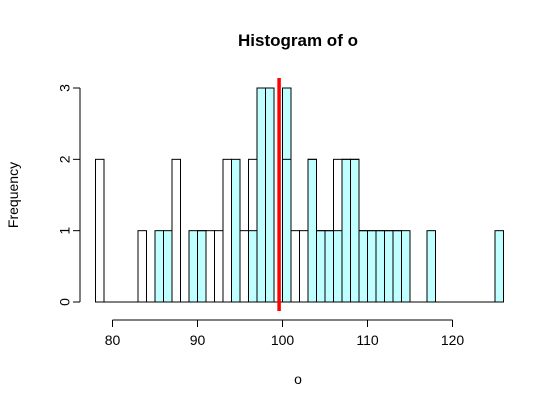 This screenshot has width=560, height=409. What do you see at coordinates (65, 159) in the screenshot?
I see `y-tick-label: 2` at bounding box center [65, 159].